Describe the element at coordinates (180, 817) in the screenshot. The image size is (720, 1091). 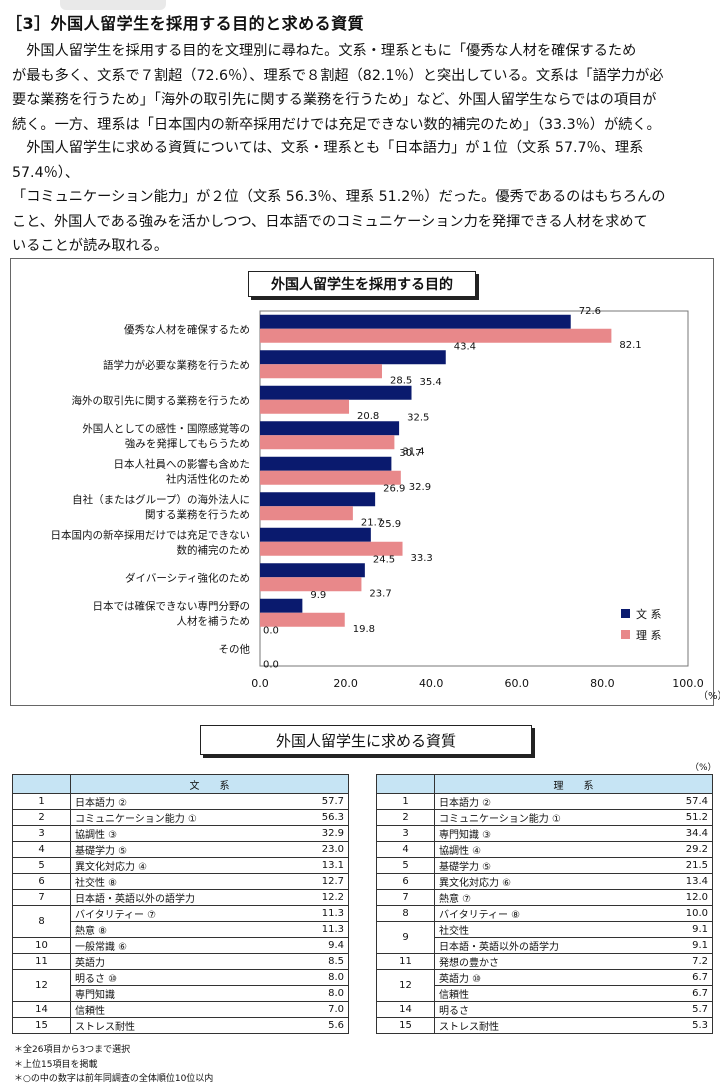
I see `table-row: 2 コミュニケーション能力 ① 56.3` at that location.